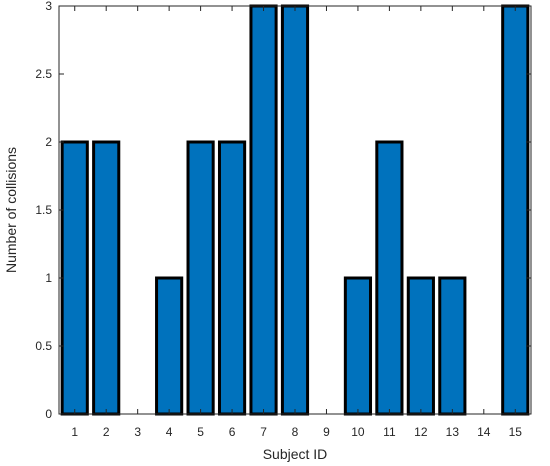 This screenshot has width=550, height=466. I want to click on y-tick-label: 0.5, so click(43, 346).